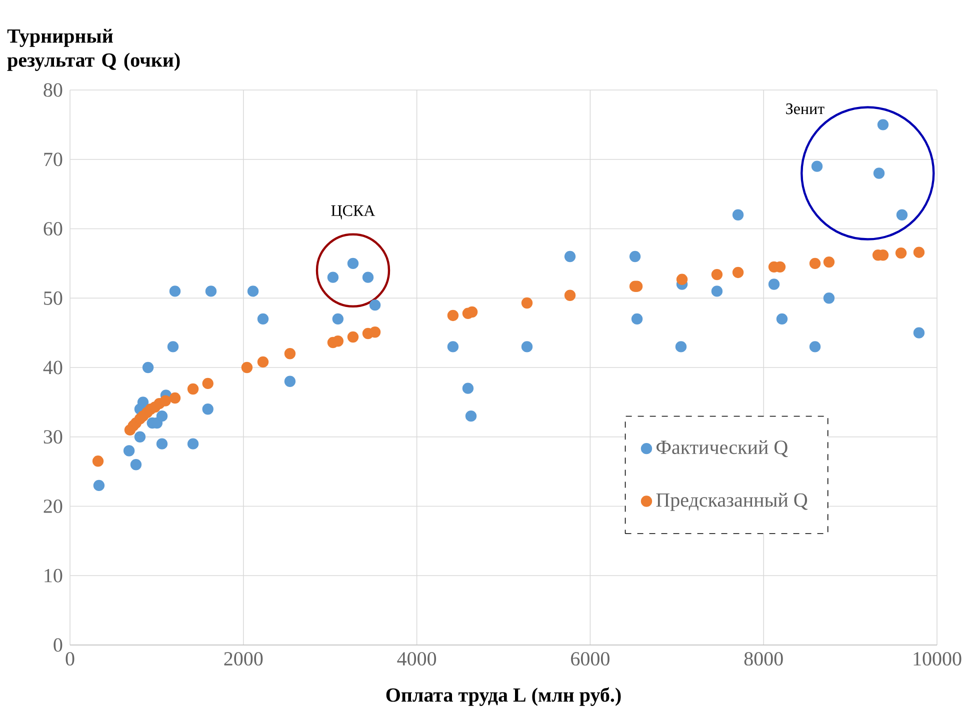  Describe the element at coordinates (53, 90) in the screenshot. I see `y-tick-label: 80` at that location.